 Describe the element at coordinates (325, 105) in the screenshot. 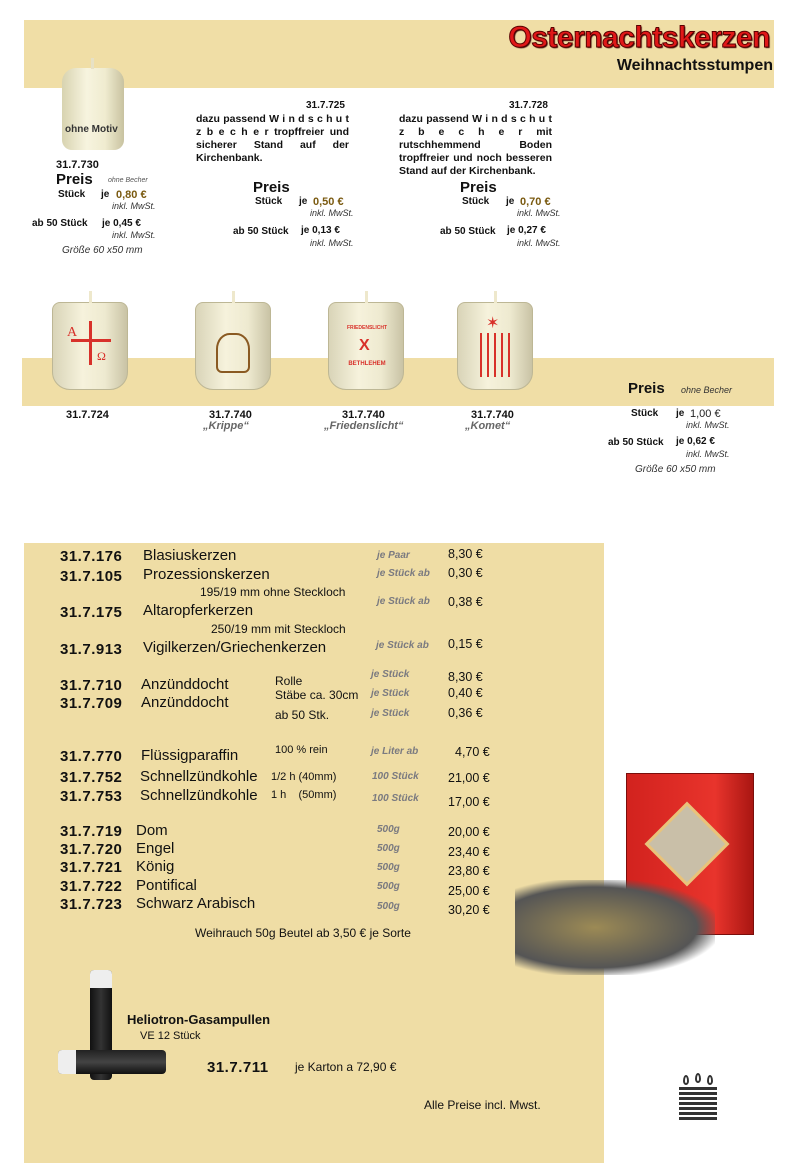

I see `product-code: 31.7.725` at that location.